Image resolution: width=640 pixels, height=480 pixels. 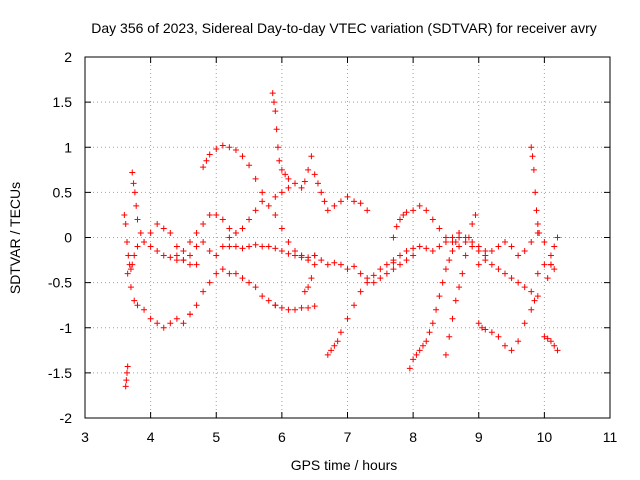 What do you see at coordinates (610, 437) in the screenshot?
I see `x-tick-label: 11` at bounding box center [610, 437].